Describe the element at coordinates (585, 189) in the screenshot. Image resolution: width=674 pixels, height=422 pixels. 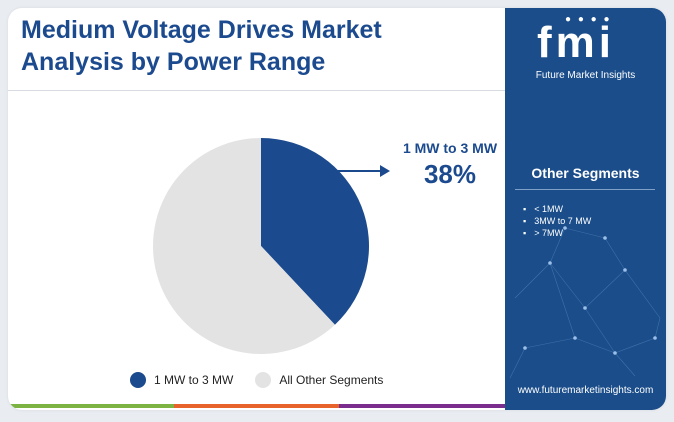
I see `other-segments-divider` at that location.